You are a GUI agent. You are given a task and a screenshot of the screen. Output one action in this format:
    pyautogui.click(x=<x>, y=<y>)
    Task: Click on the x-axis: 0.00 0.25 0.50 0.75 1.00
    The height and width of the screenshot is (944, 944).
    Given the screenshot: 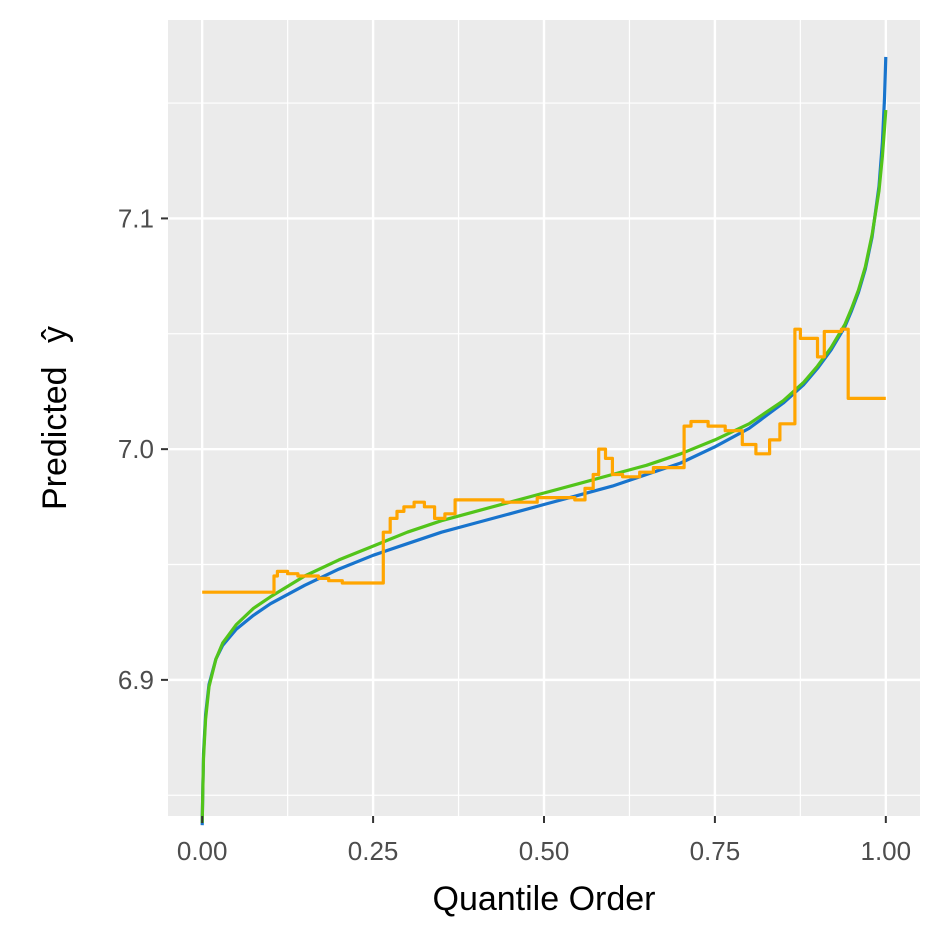 What is the action you would take?
    pyautogui.click(x=544, y=841)
    